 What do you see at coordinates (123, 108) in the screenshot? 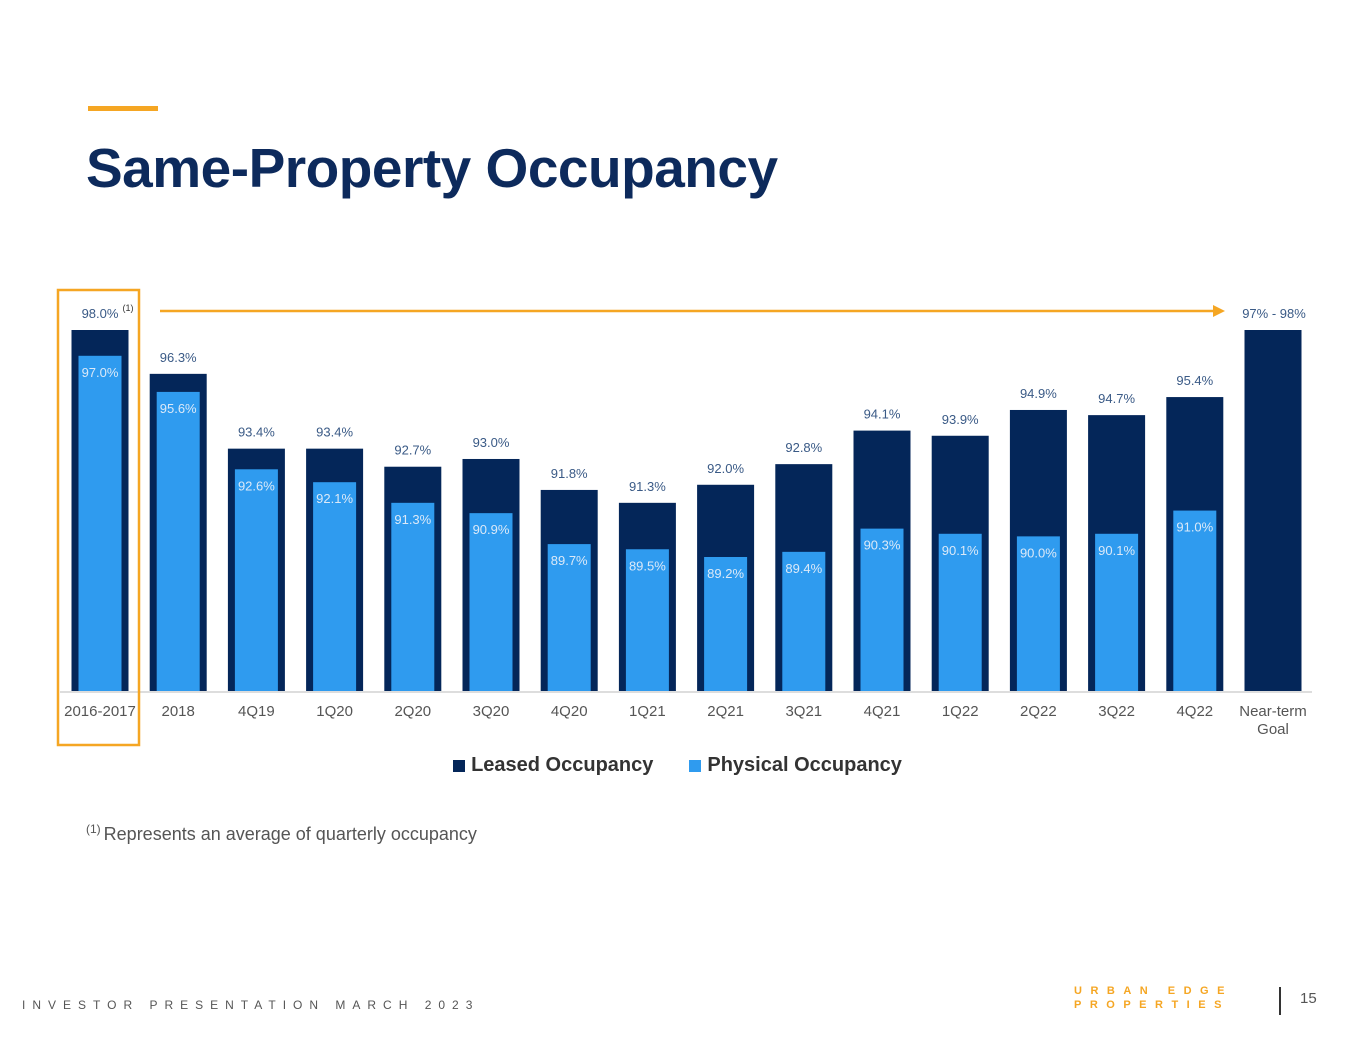
I see `title-accent-bar` at bounding box center [123, 108].